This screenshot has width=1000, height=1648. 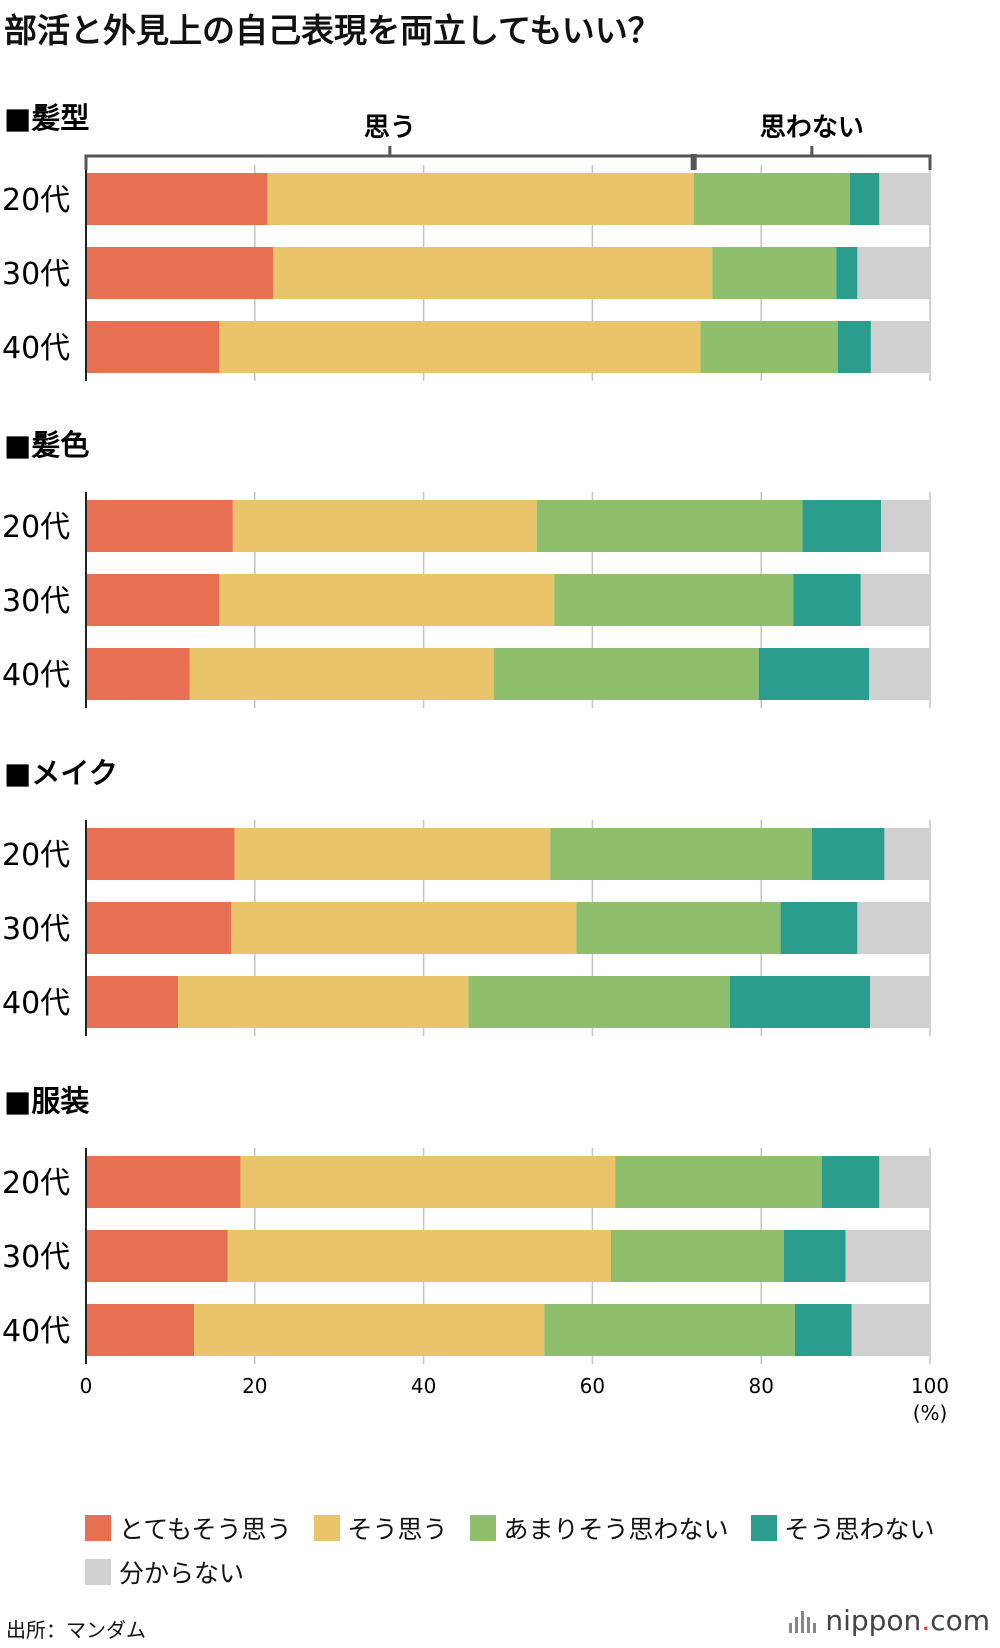 What do you see at coordinates (804, 1621) in the screenshot?
I see `logo-bars-icon` at bounding box center [804, 1621].